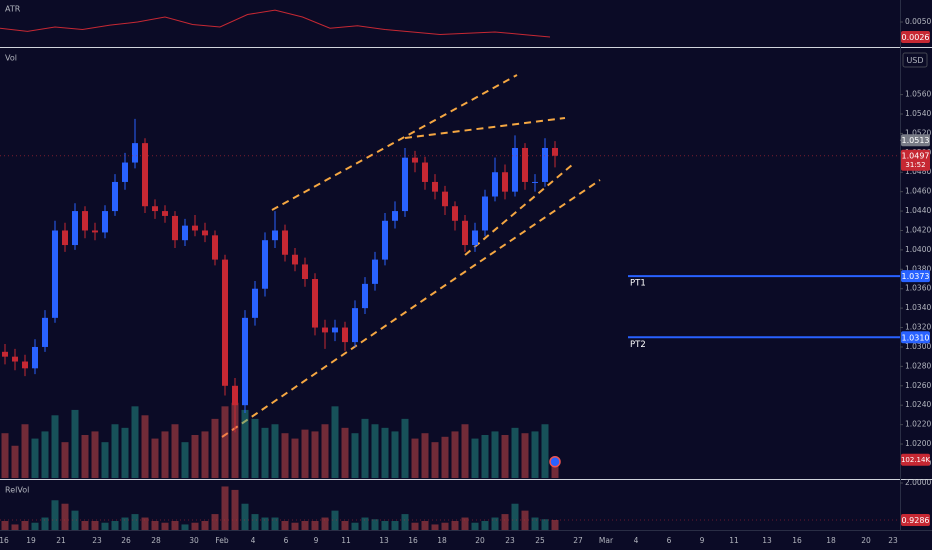 The width and height of the screenshot is (932, 550). What do you see at coordinates (918, 288) in the screenshot?
I see `y-tick-label: 1.0360` at bounding box center [918, 288].